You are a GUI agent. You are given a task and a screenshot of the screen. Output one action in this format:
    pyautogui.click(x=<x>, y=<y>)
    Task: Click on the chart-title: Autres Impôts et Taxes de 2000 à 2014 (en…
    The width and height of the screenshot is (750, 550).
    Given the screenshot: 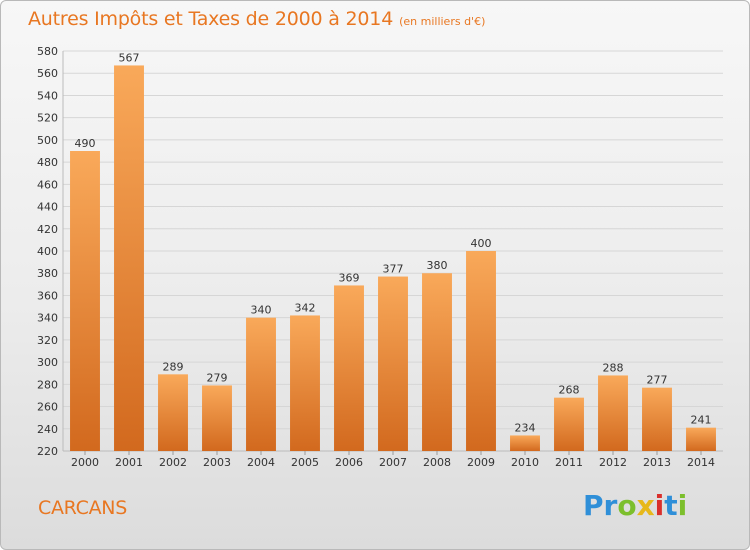 What is the action you would take?
    pyautogui.click(x=256, y=19)
    